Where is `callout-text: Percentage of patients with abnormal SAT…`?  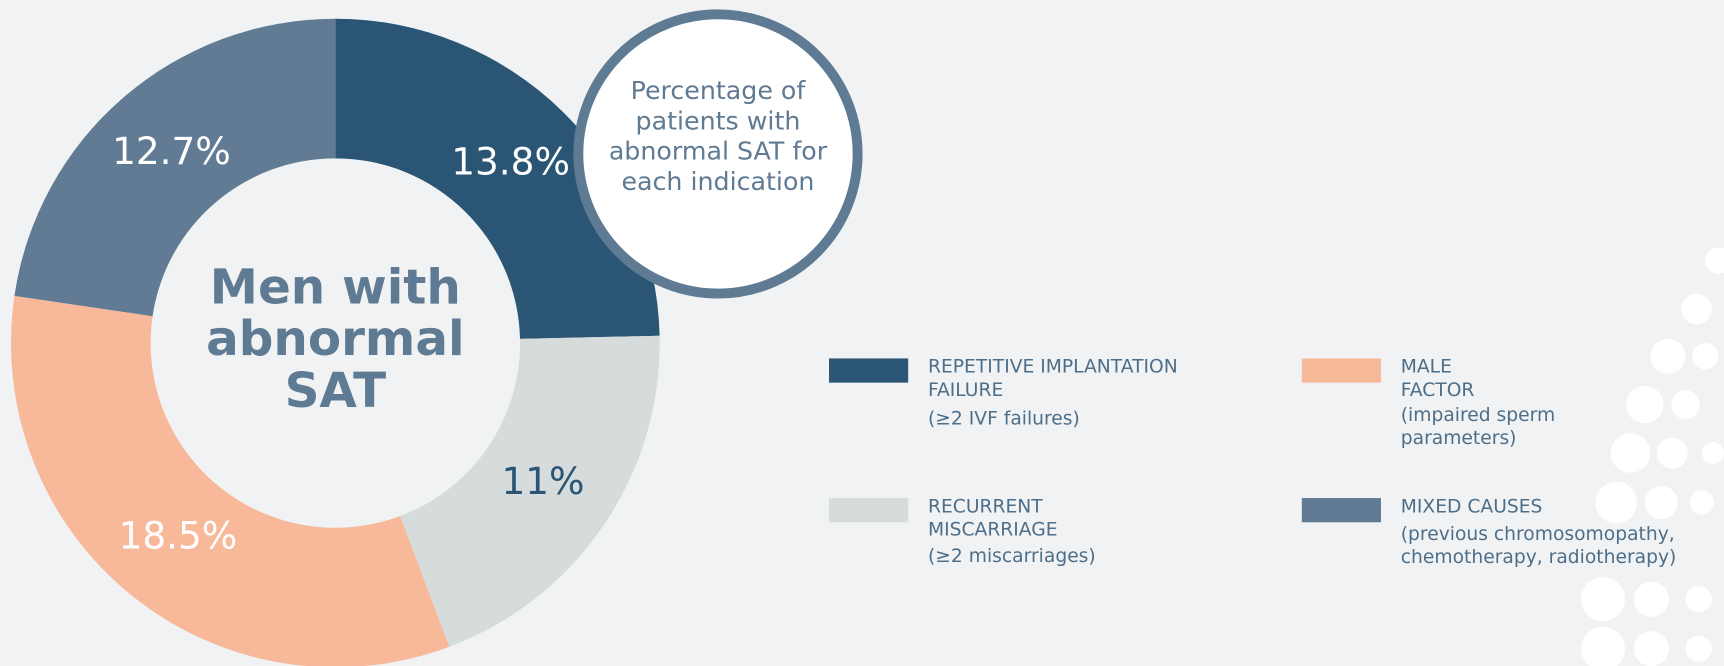
callout-text: Percentage of patients with abnormal SAT… is located at coordinates (718, 136).